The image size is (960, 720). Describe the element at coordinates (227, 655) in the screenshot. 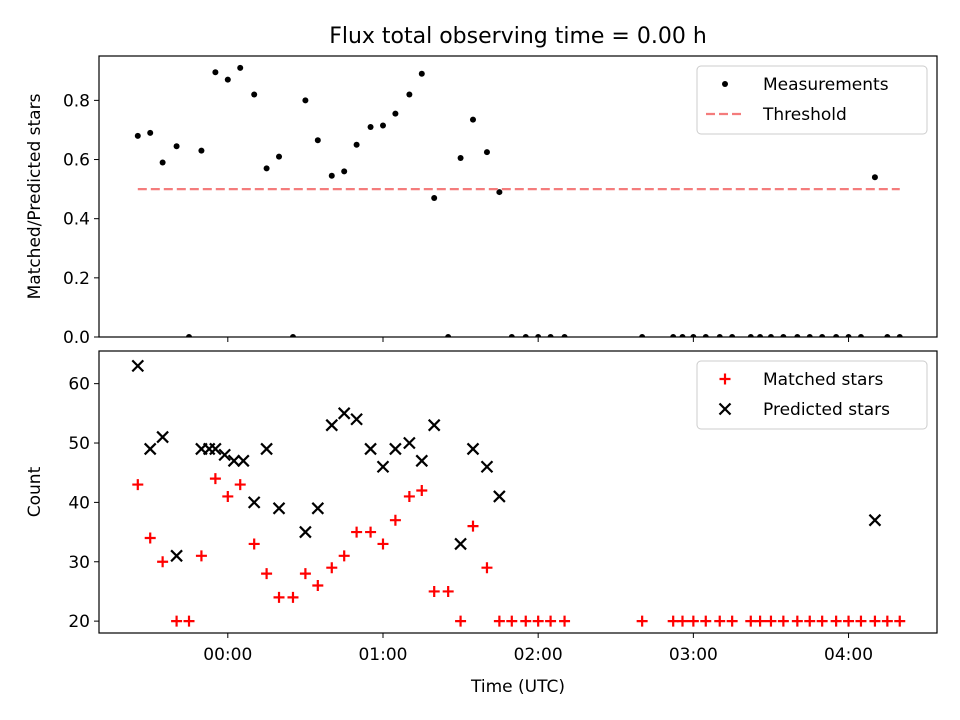

I see `x-tick-label: 00:00` at that location.